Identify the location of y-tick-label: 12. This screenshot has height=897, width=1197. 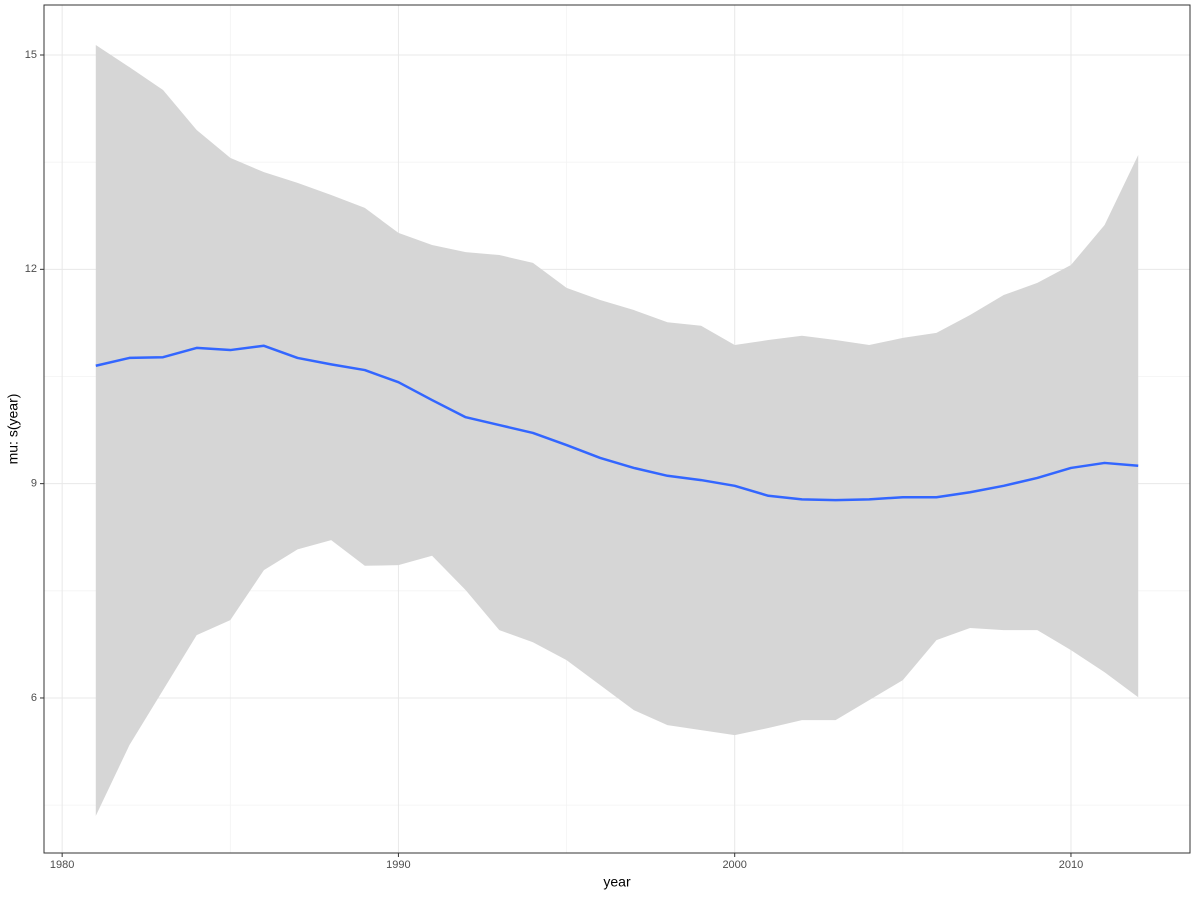
(31, 269).